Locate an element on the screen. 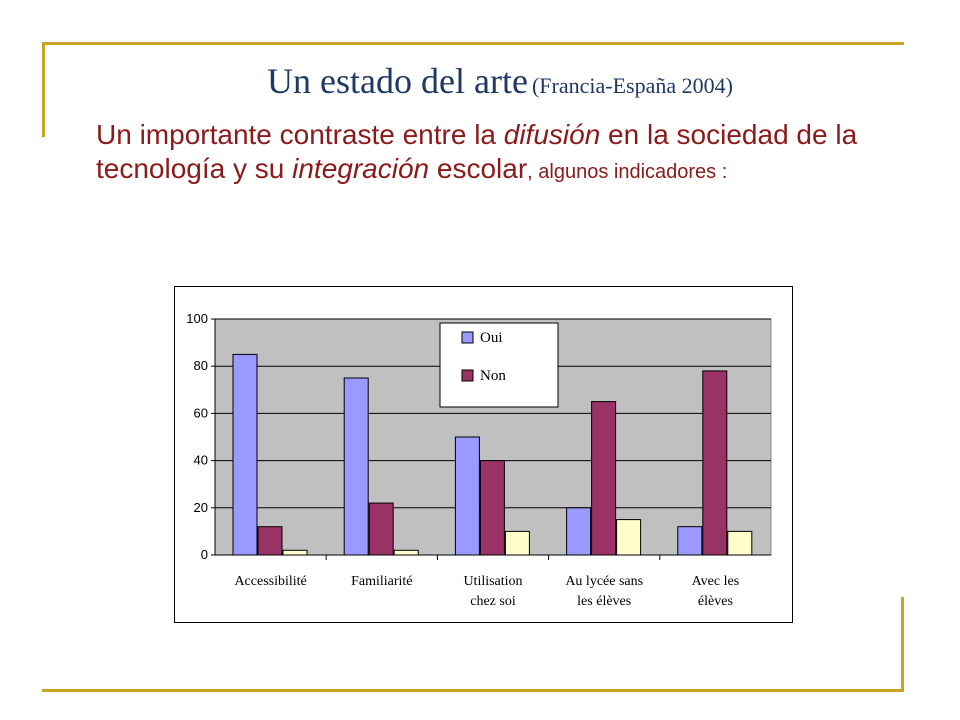 Image resolution: width=960 pixels, height=720 pixels. subtitle-part3: escolar is located at coordinates (478, 168).